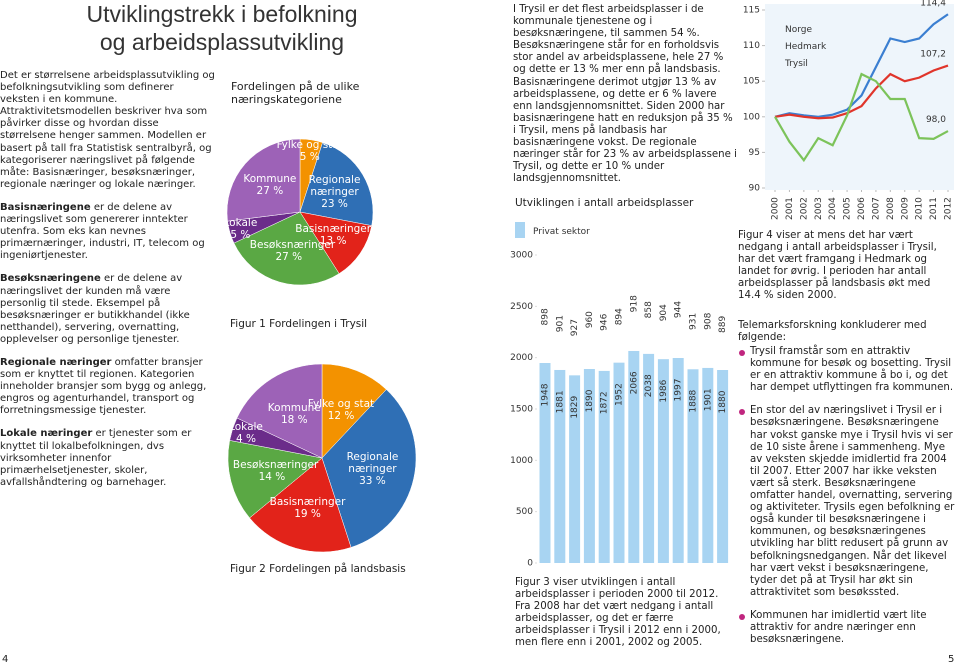 The height and width of the screenshot is (670, 959). What do you see at coordinates (951, 659) in the screenshot?
I see `page-number: 5` at bounding box center [951, 659].